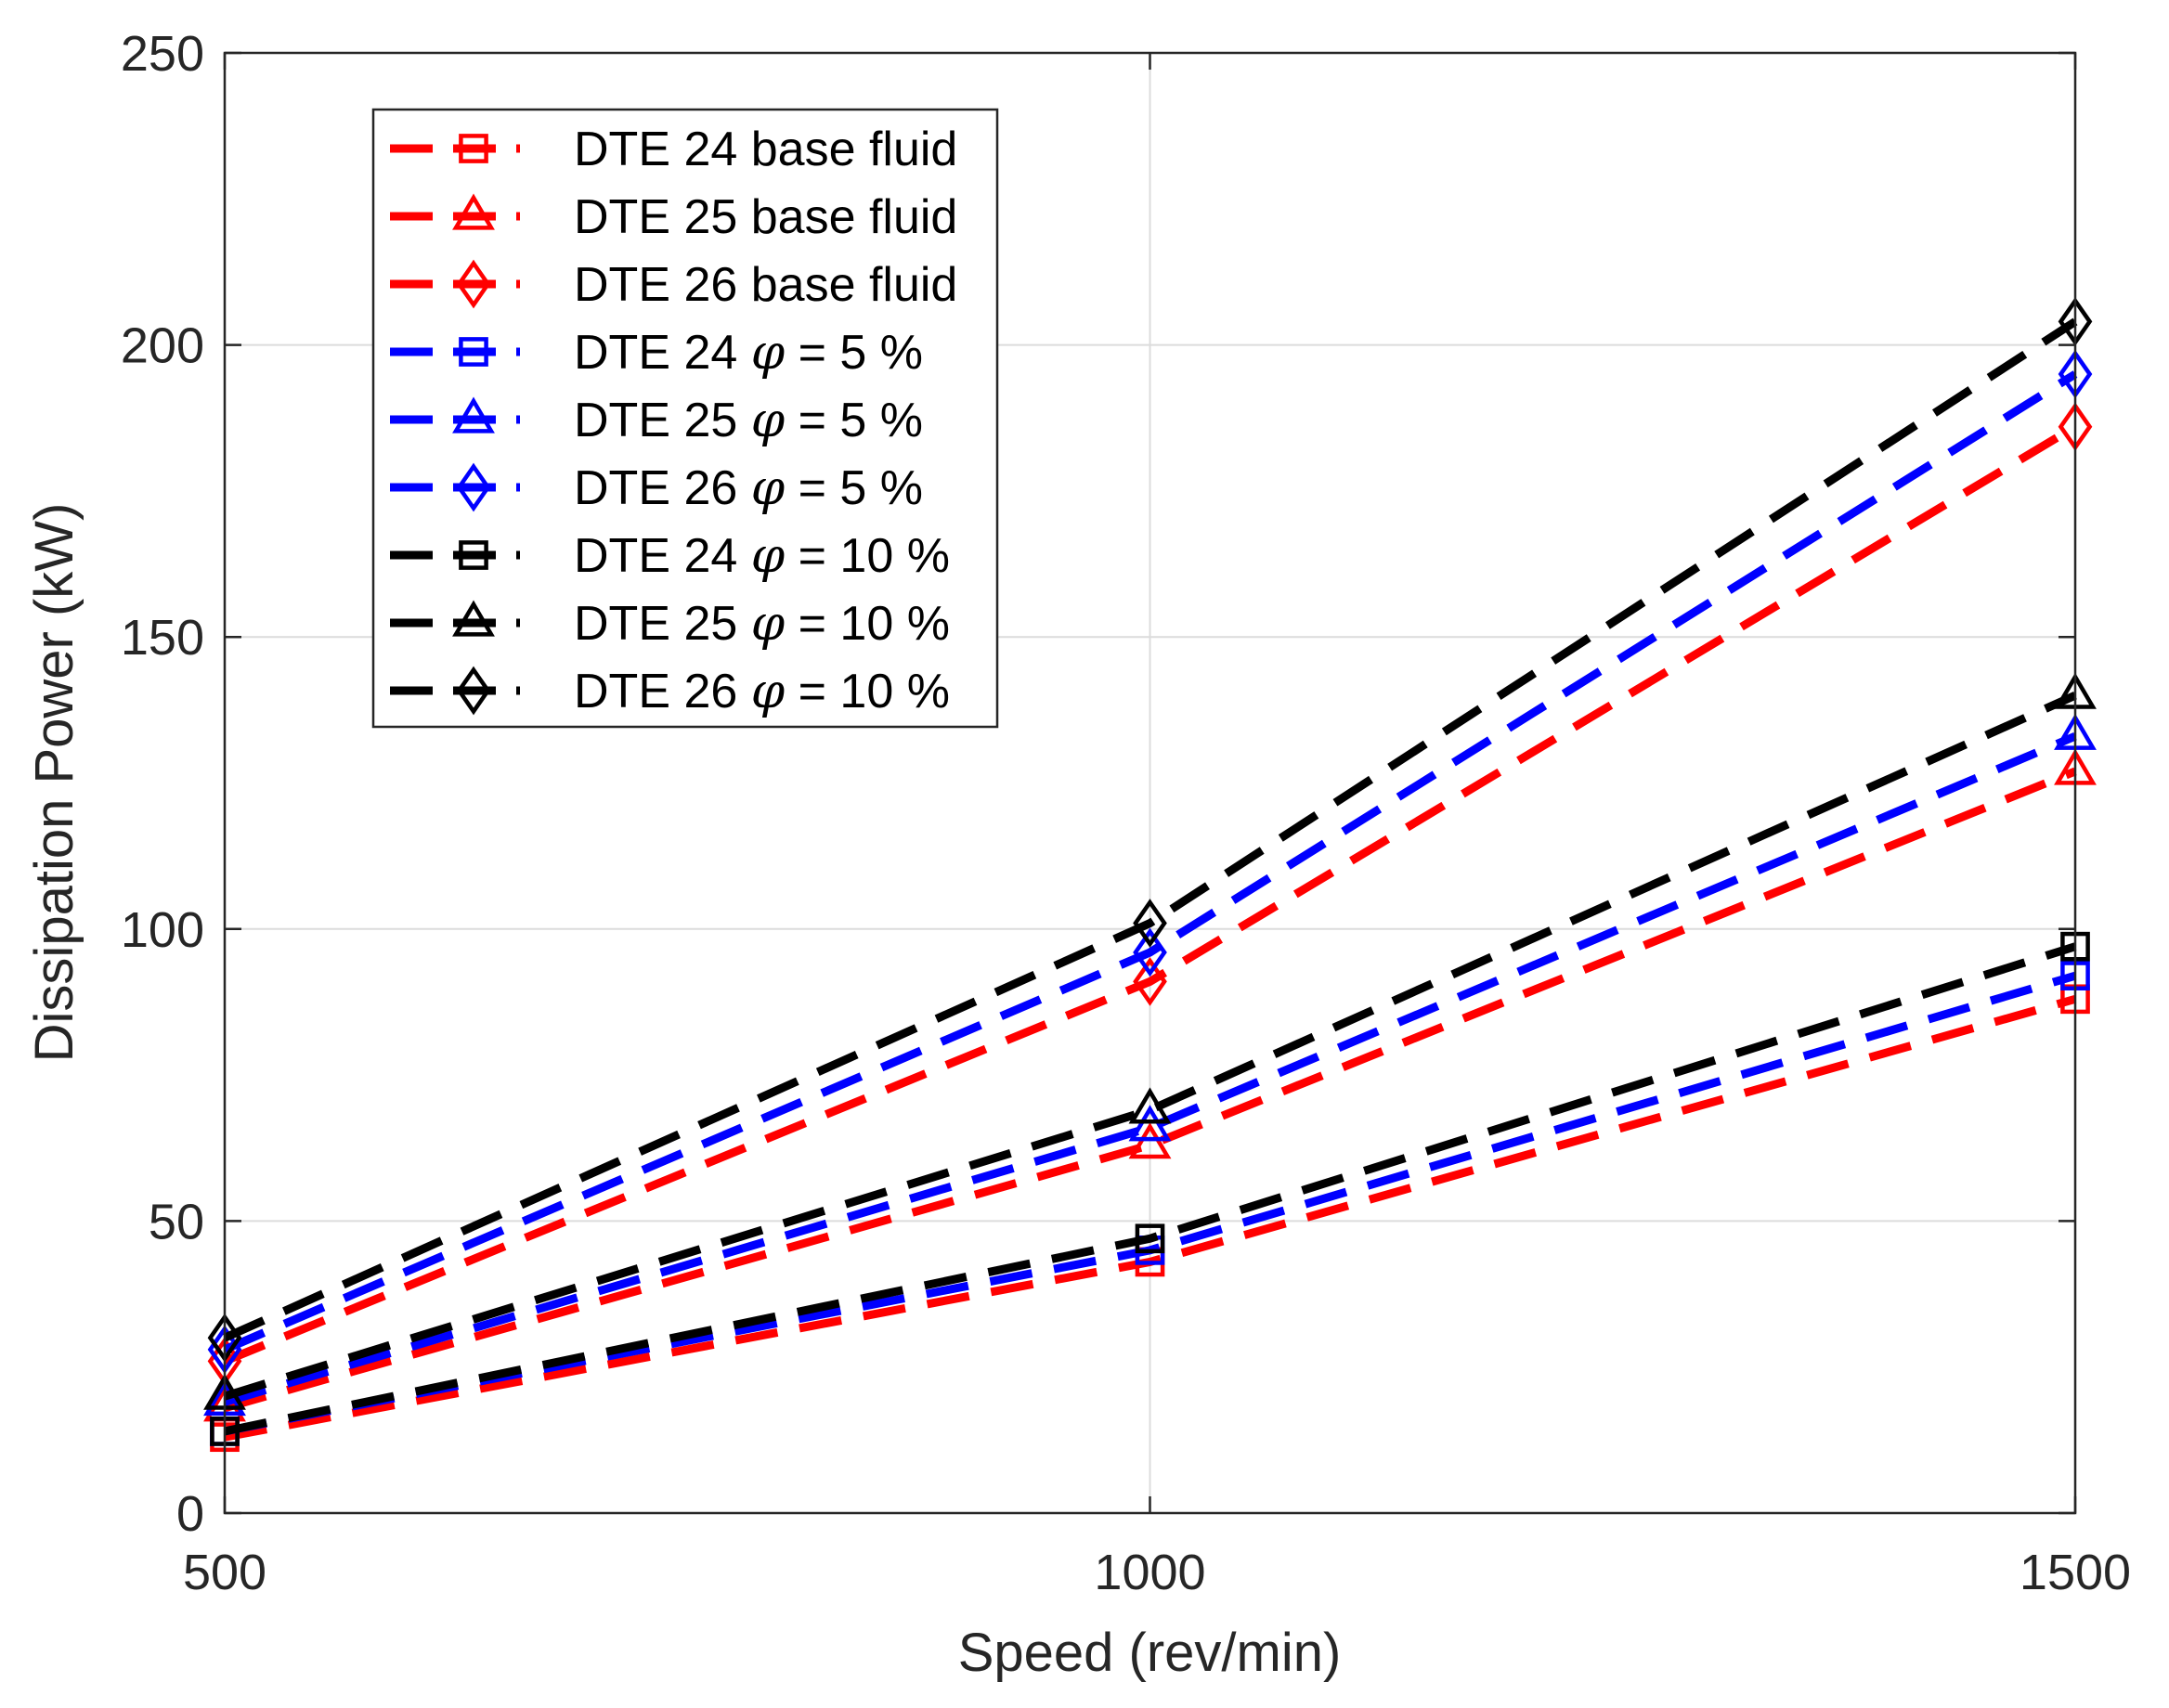 Image resolution: width=2169 pixels, height=1708 pixels. I want to click on legend-label-prefix: DTE 24 base fluid, so click(765, 149).